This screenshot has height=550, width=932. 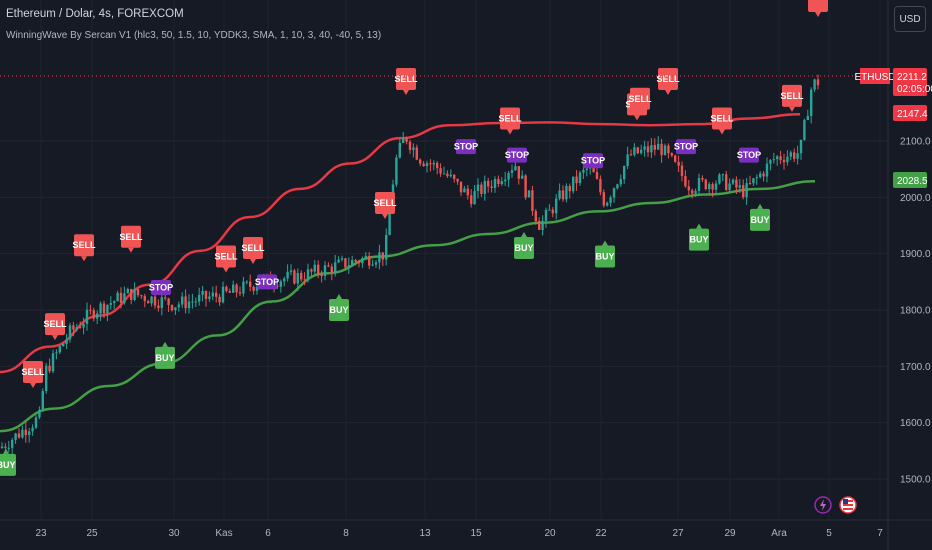 What do you see at coordinates (910, 82) in the screenshot?
I see `last-price-tag` at bounding box center [910, 82].